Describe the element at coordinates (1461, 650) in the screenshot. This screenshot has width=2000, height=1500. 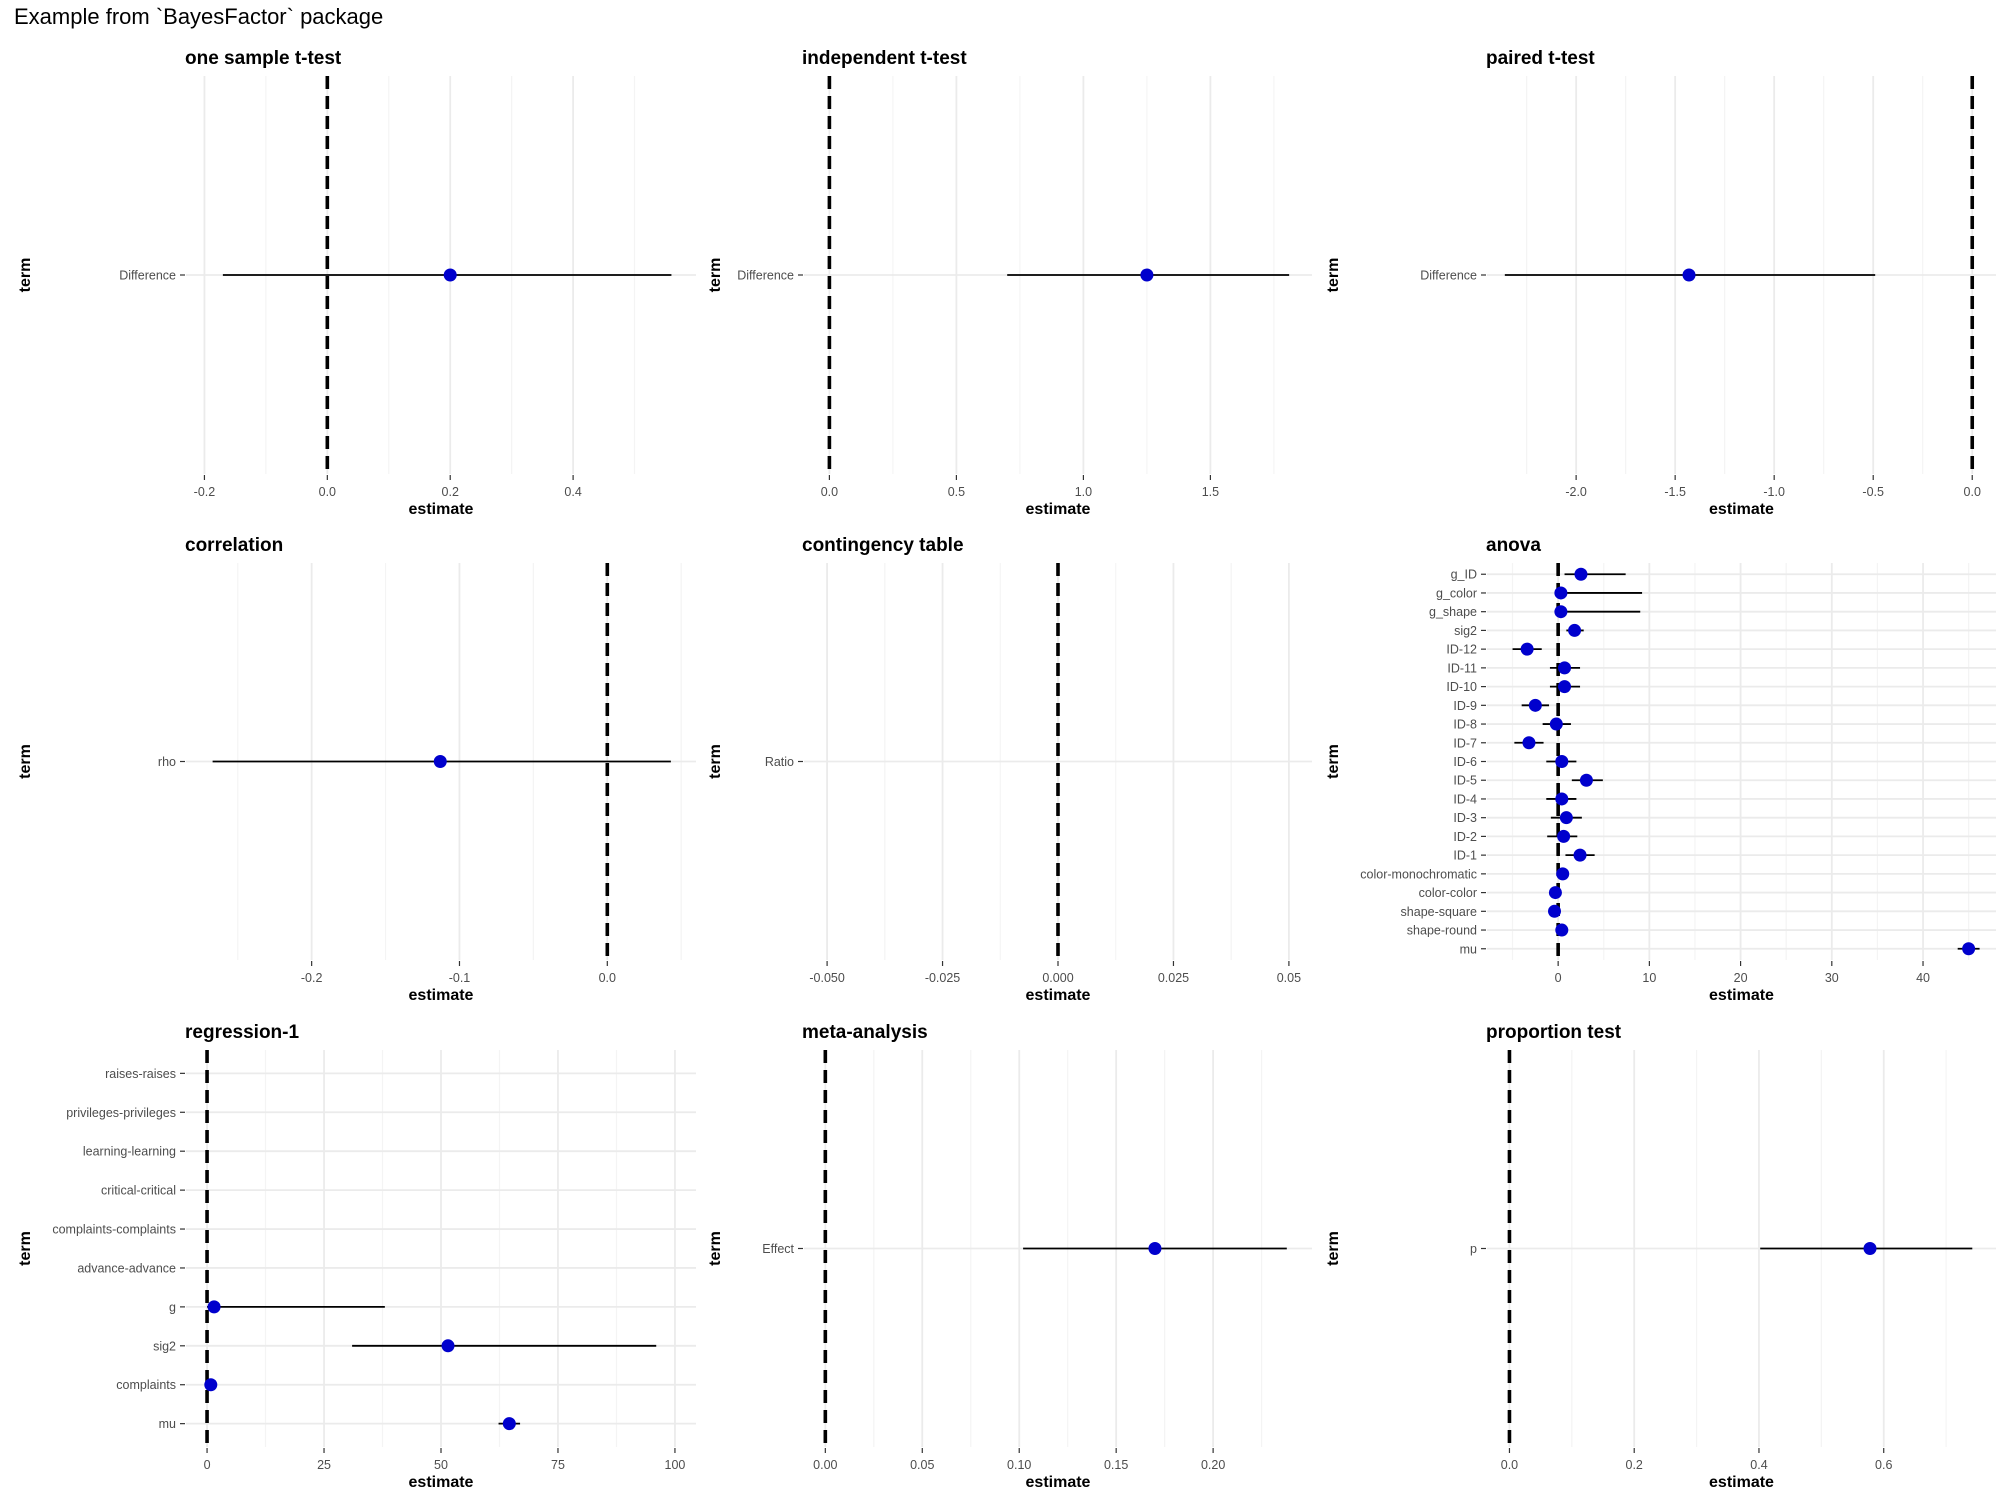
I see `y-tick-label: ID-12` at that location.